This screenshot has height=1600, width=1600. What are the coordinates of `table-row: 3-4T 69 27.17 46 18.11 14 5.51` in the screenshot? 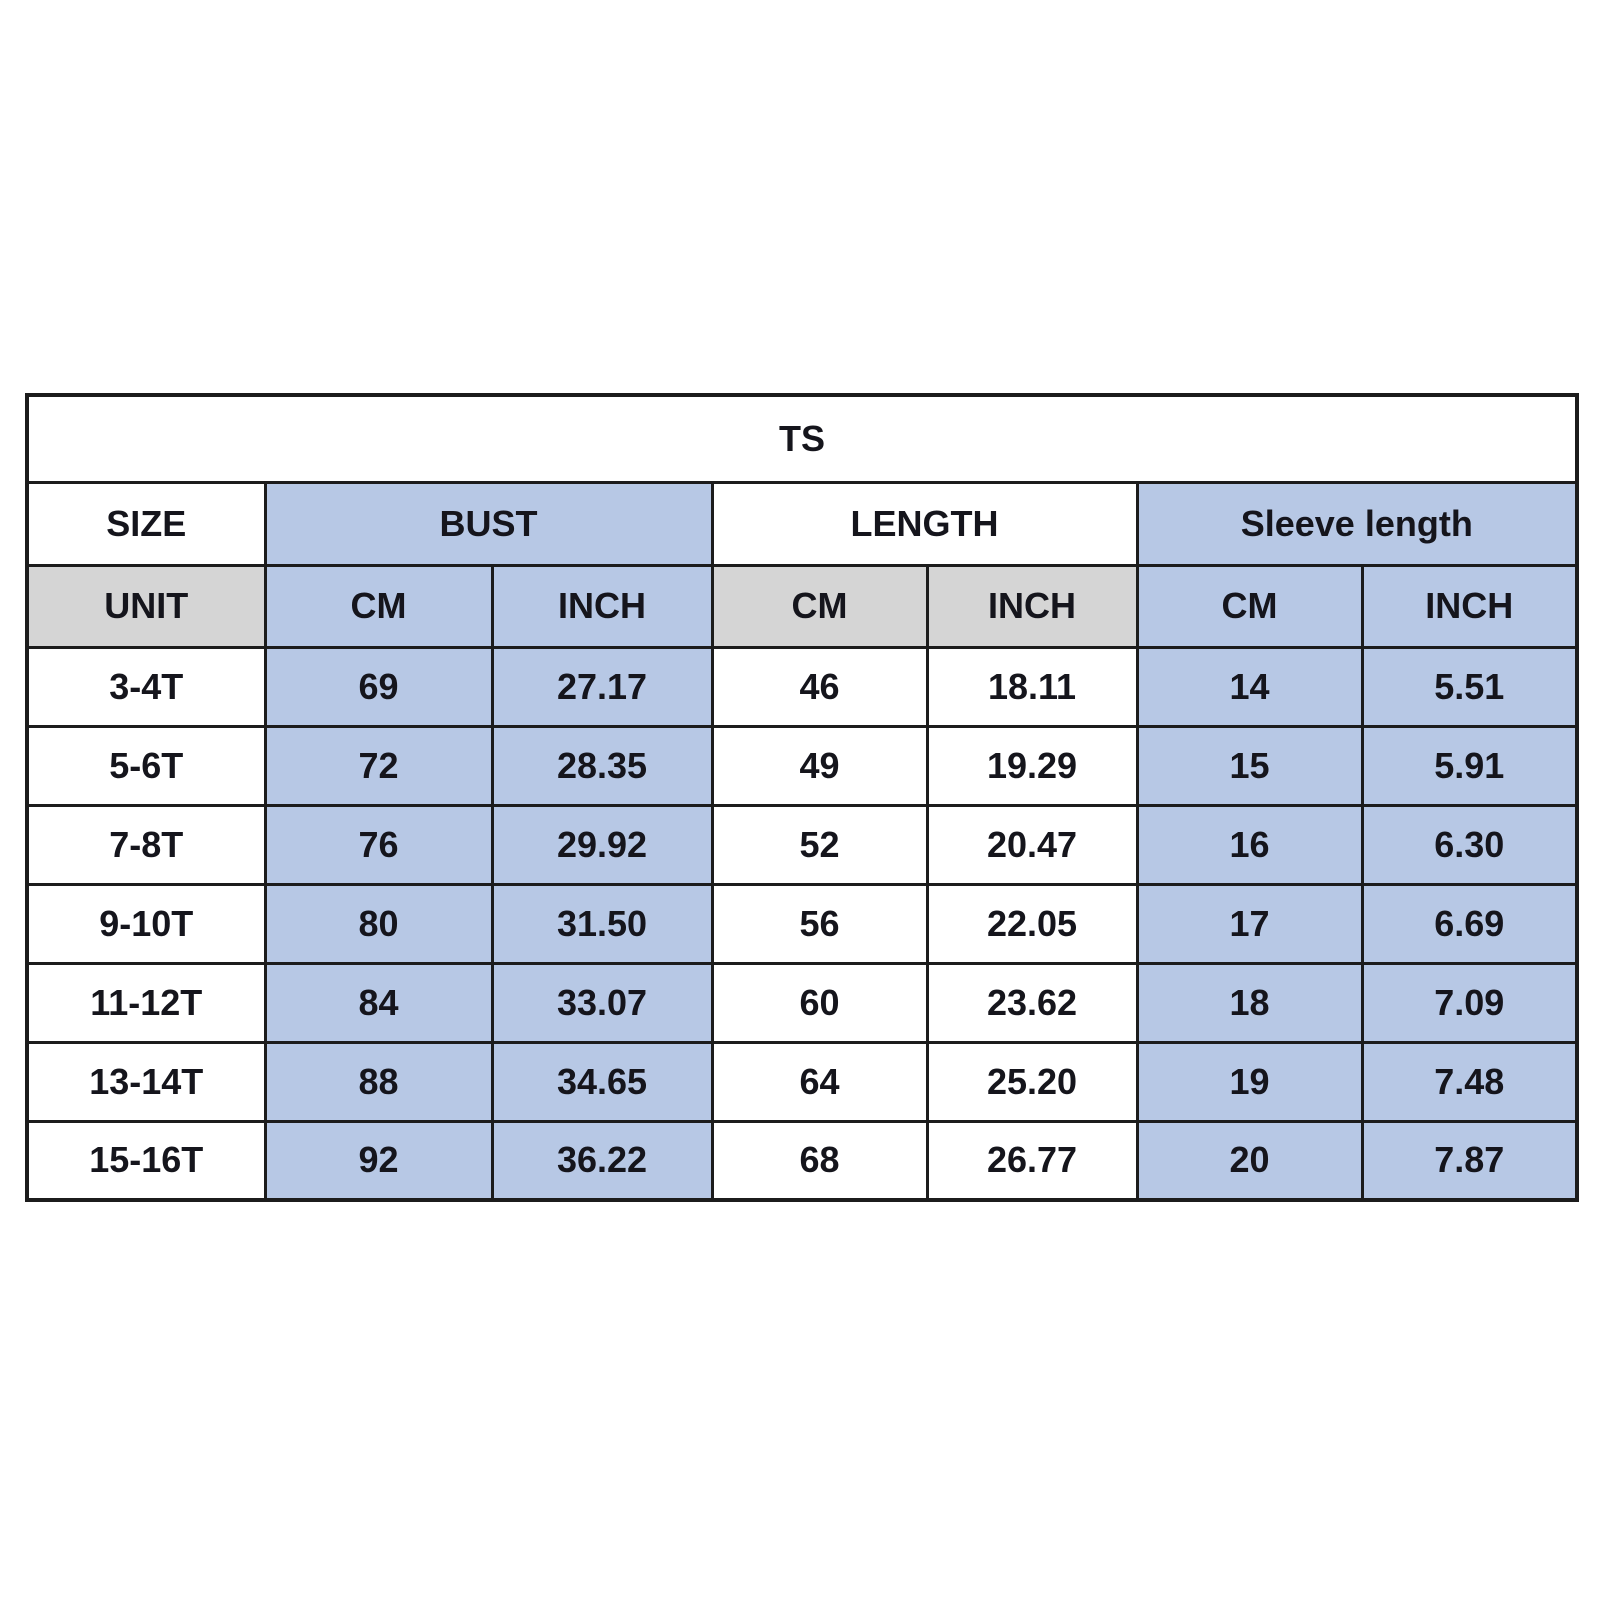 It's located at (802, 686).